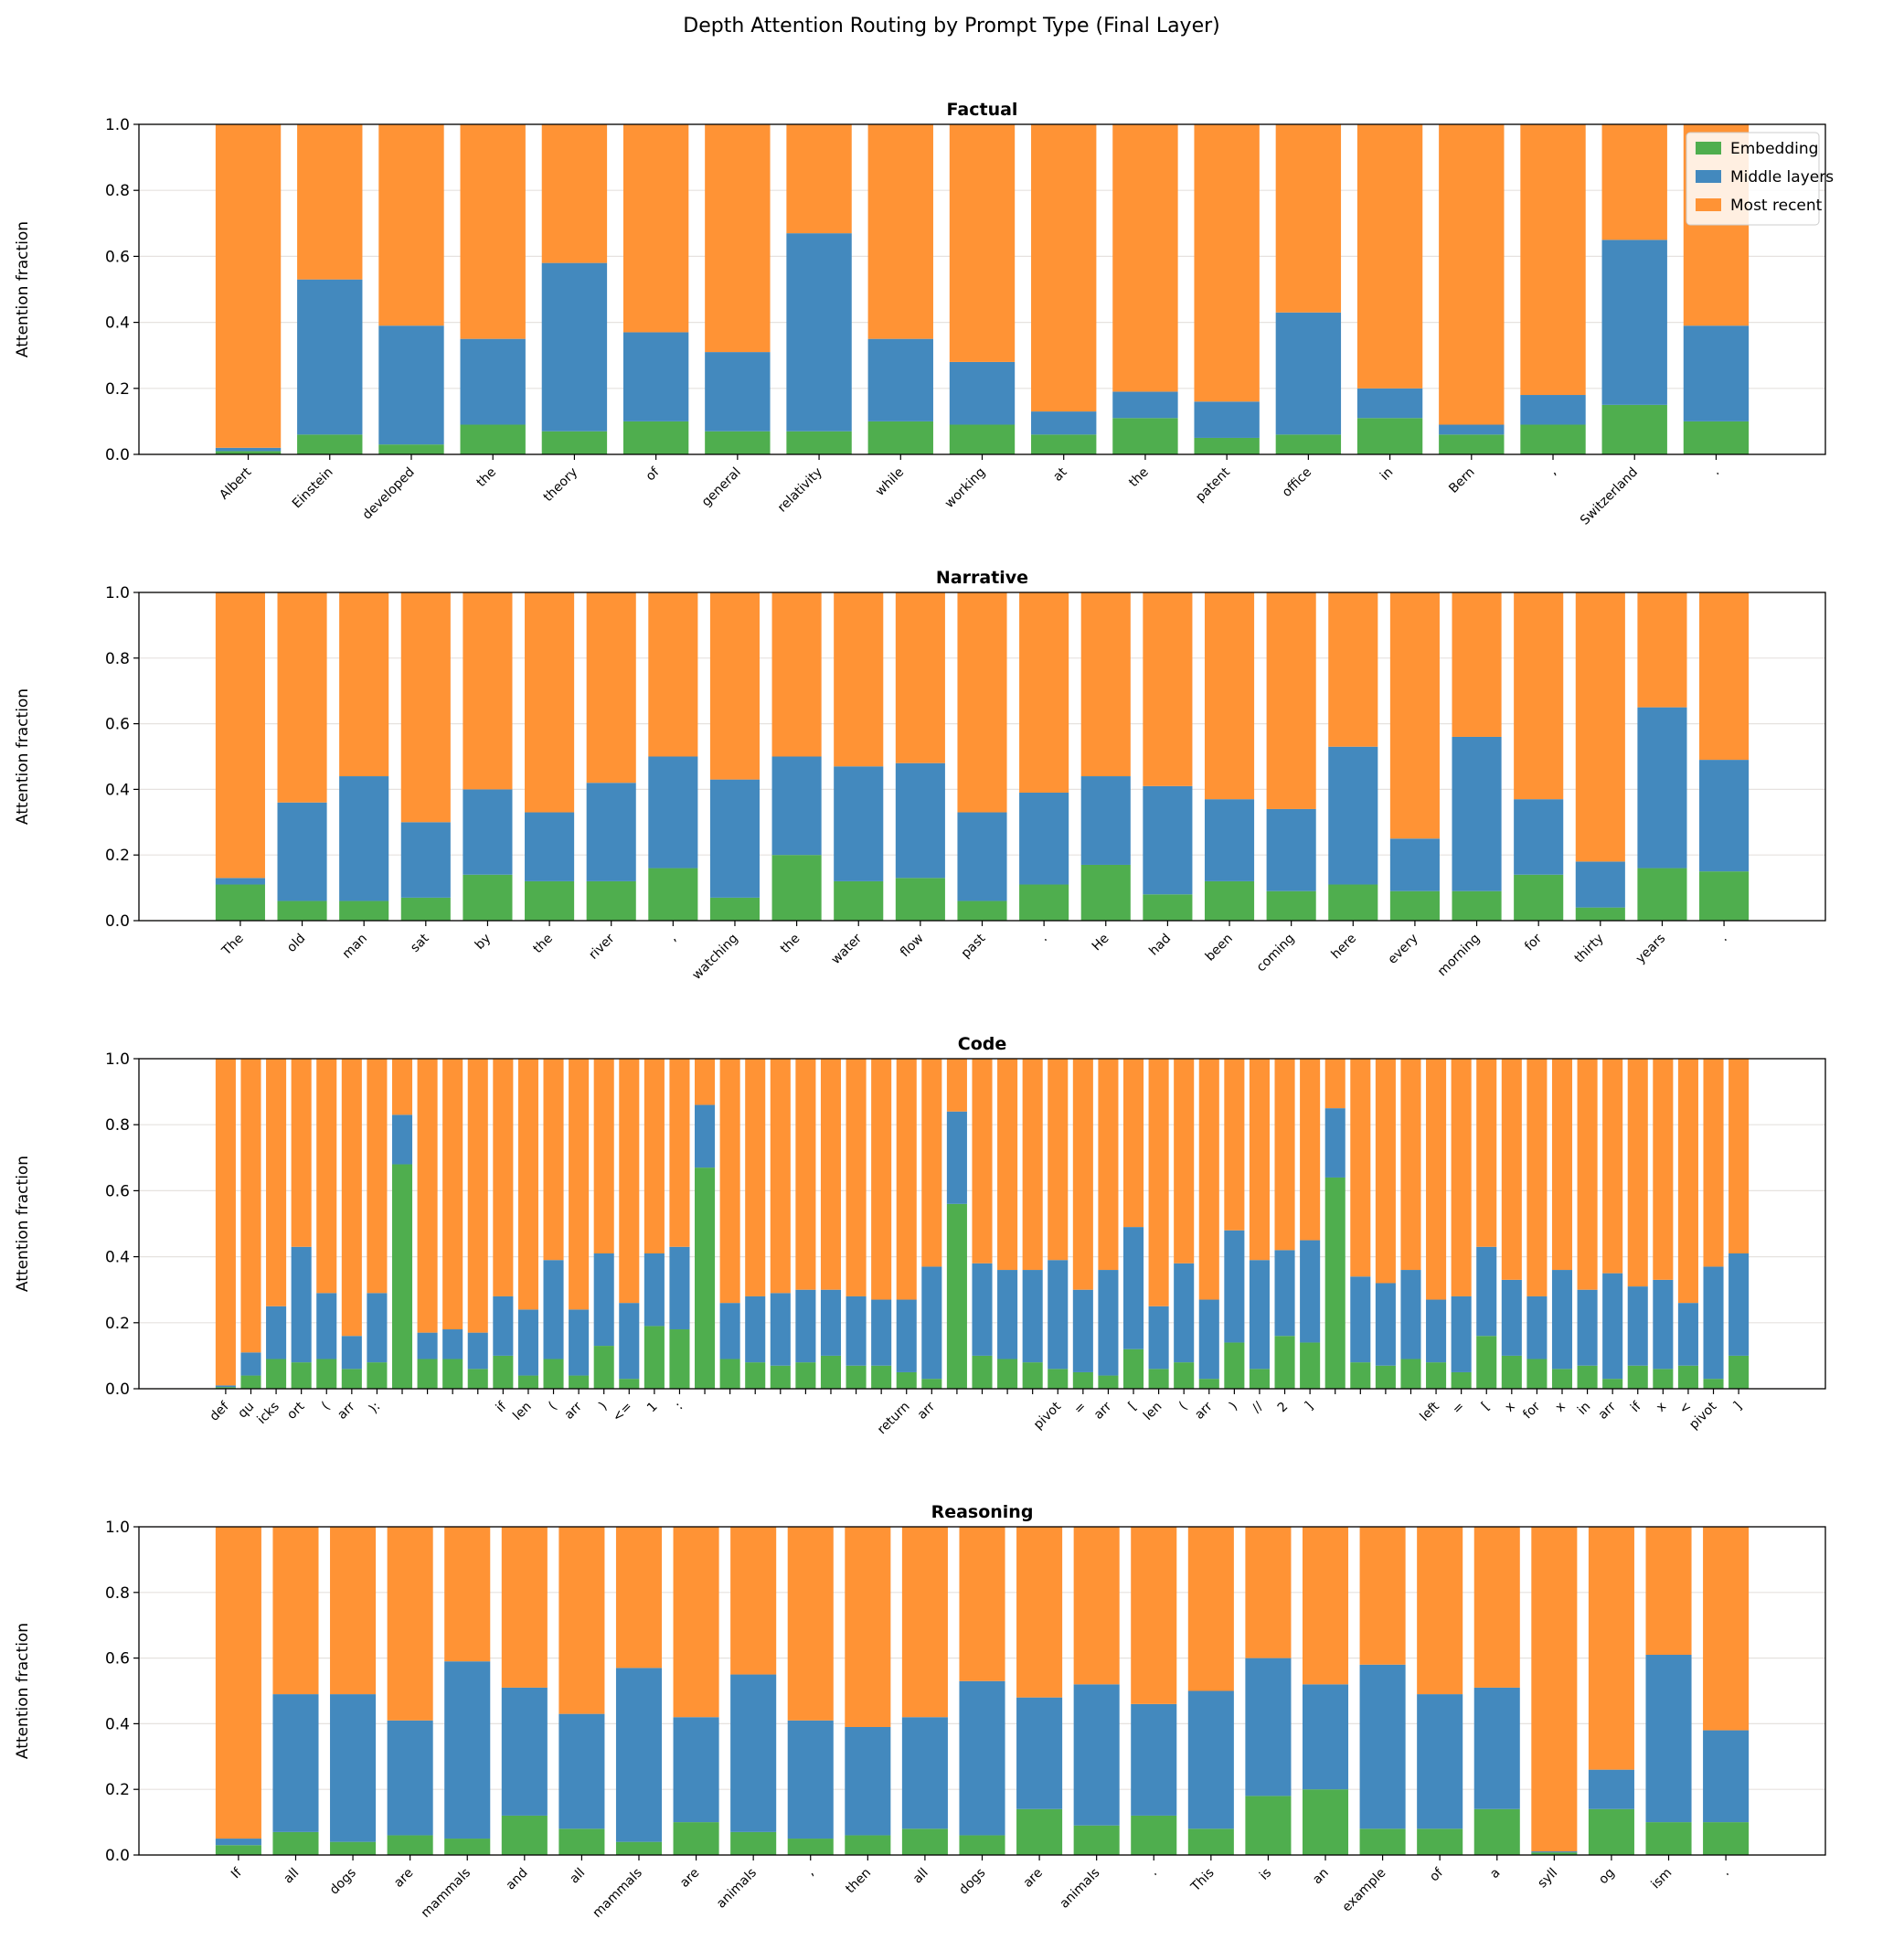 This screenshot has height=1951, width=1904. I want to click on x-tick-label: qu, so click(246, 1411).